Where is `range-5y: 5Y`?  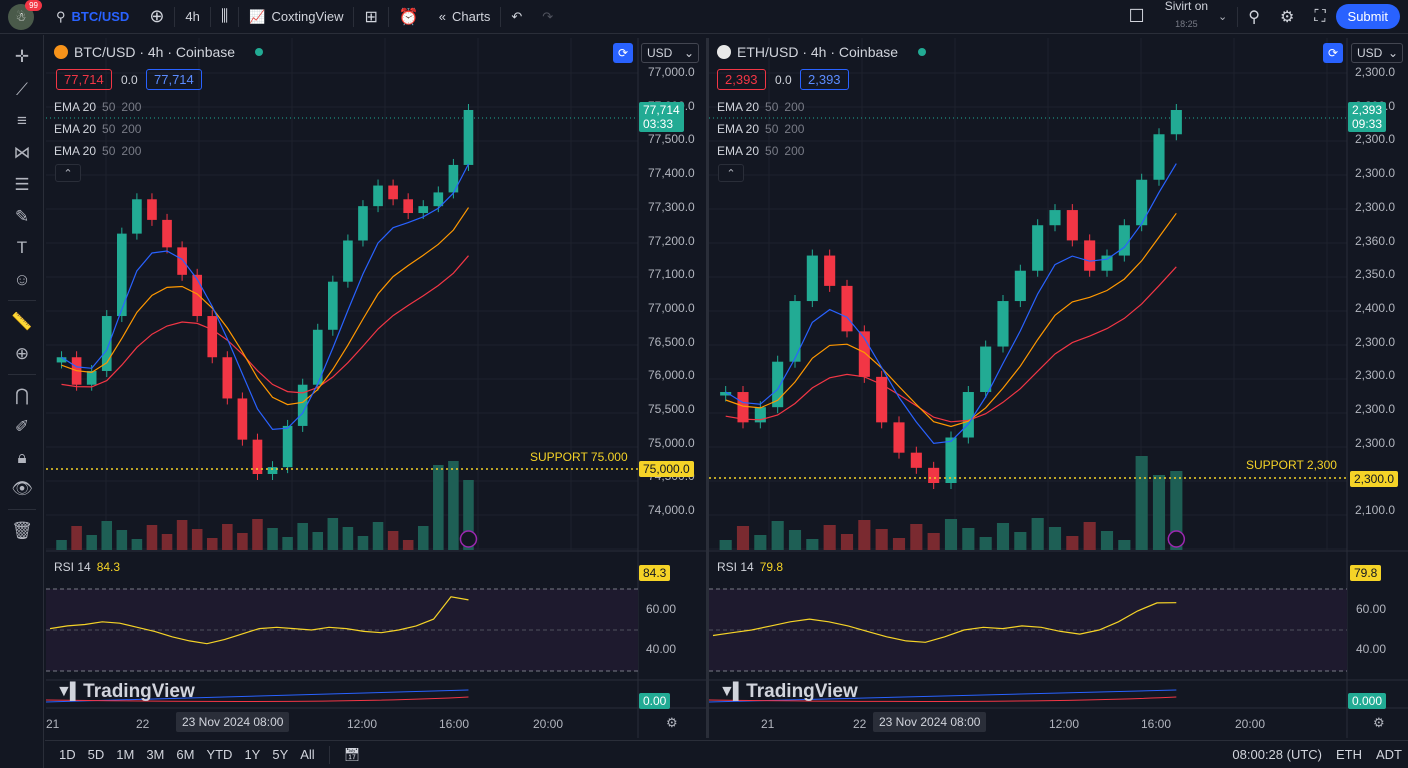 range-5y: 5Y is located at coordinates (280, 754).